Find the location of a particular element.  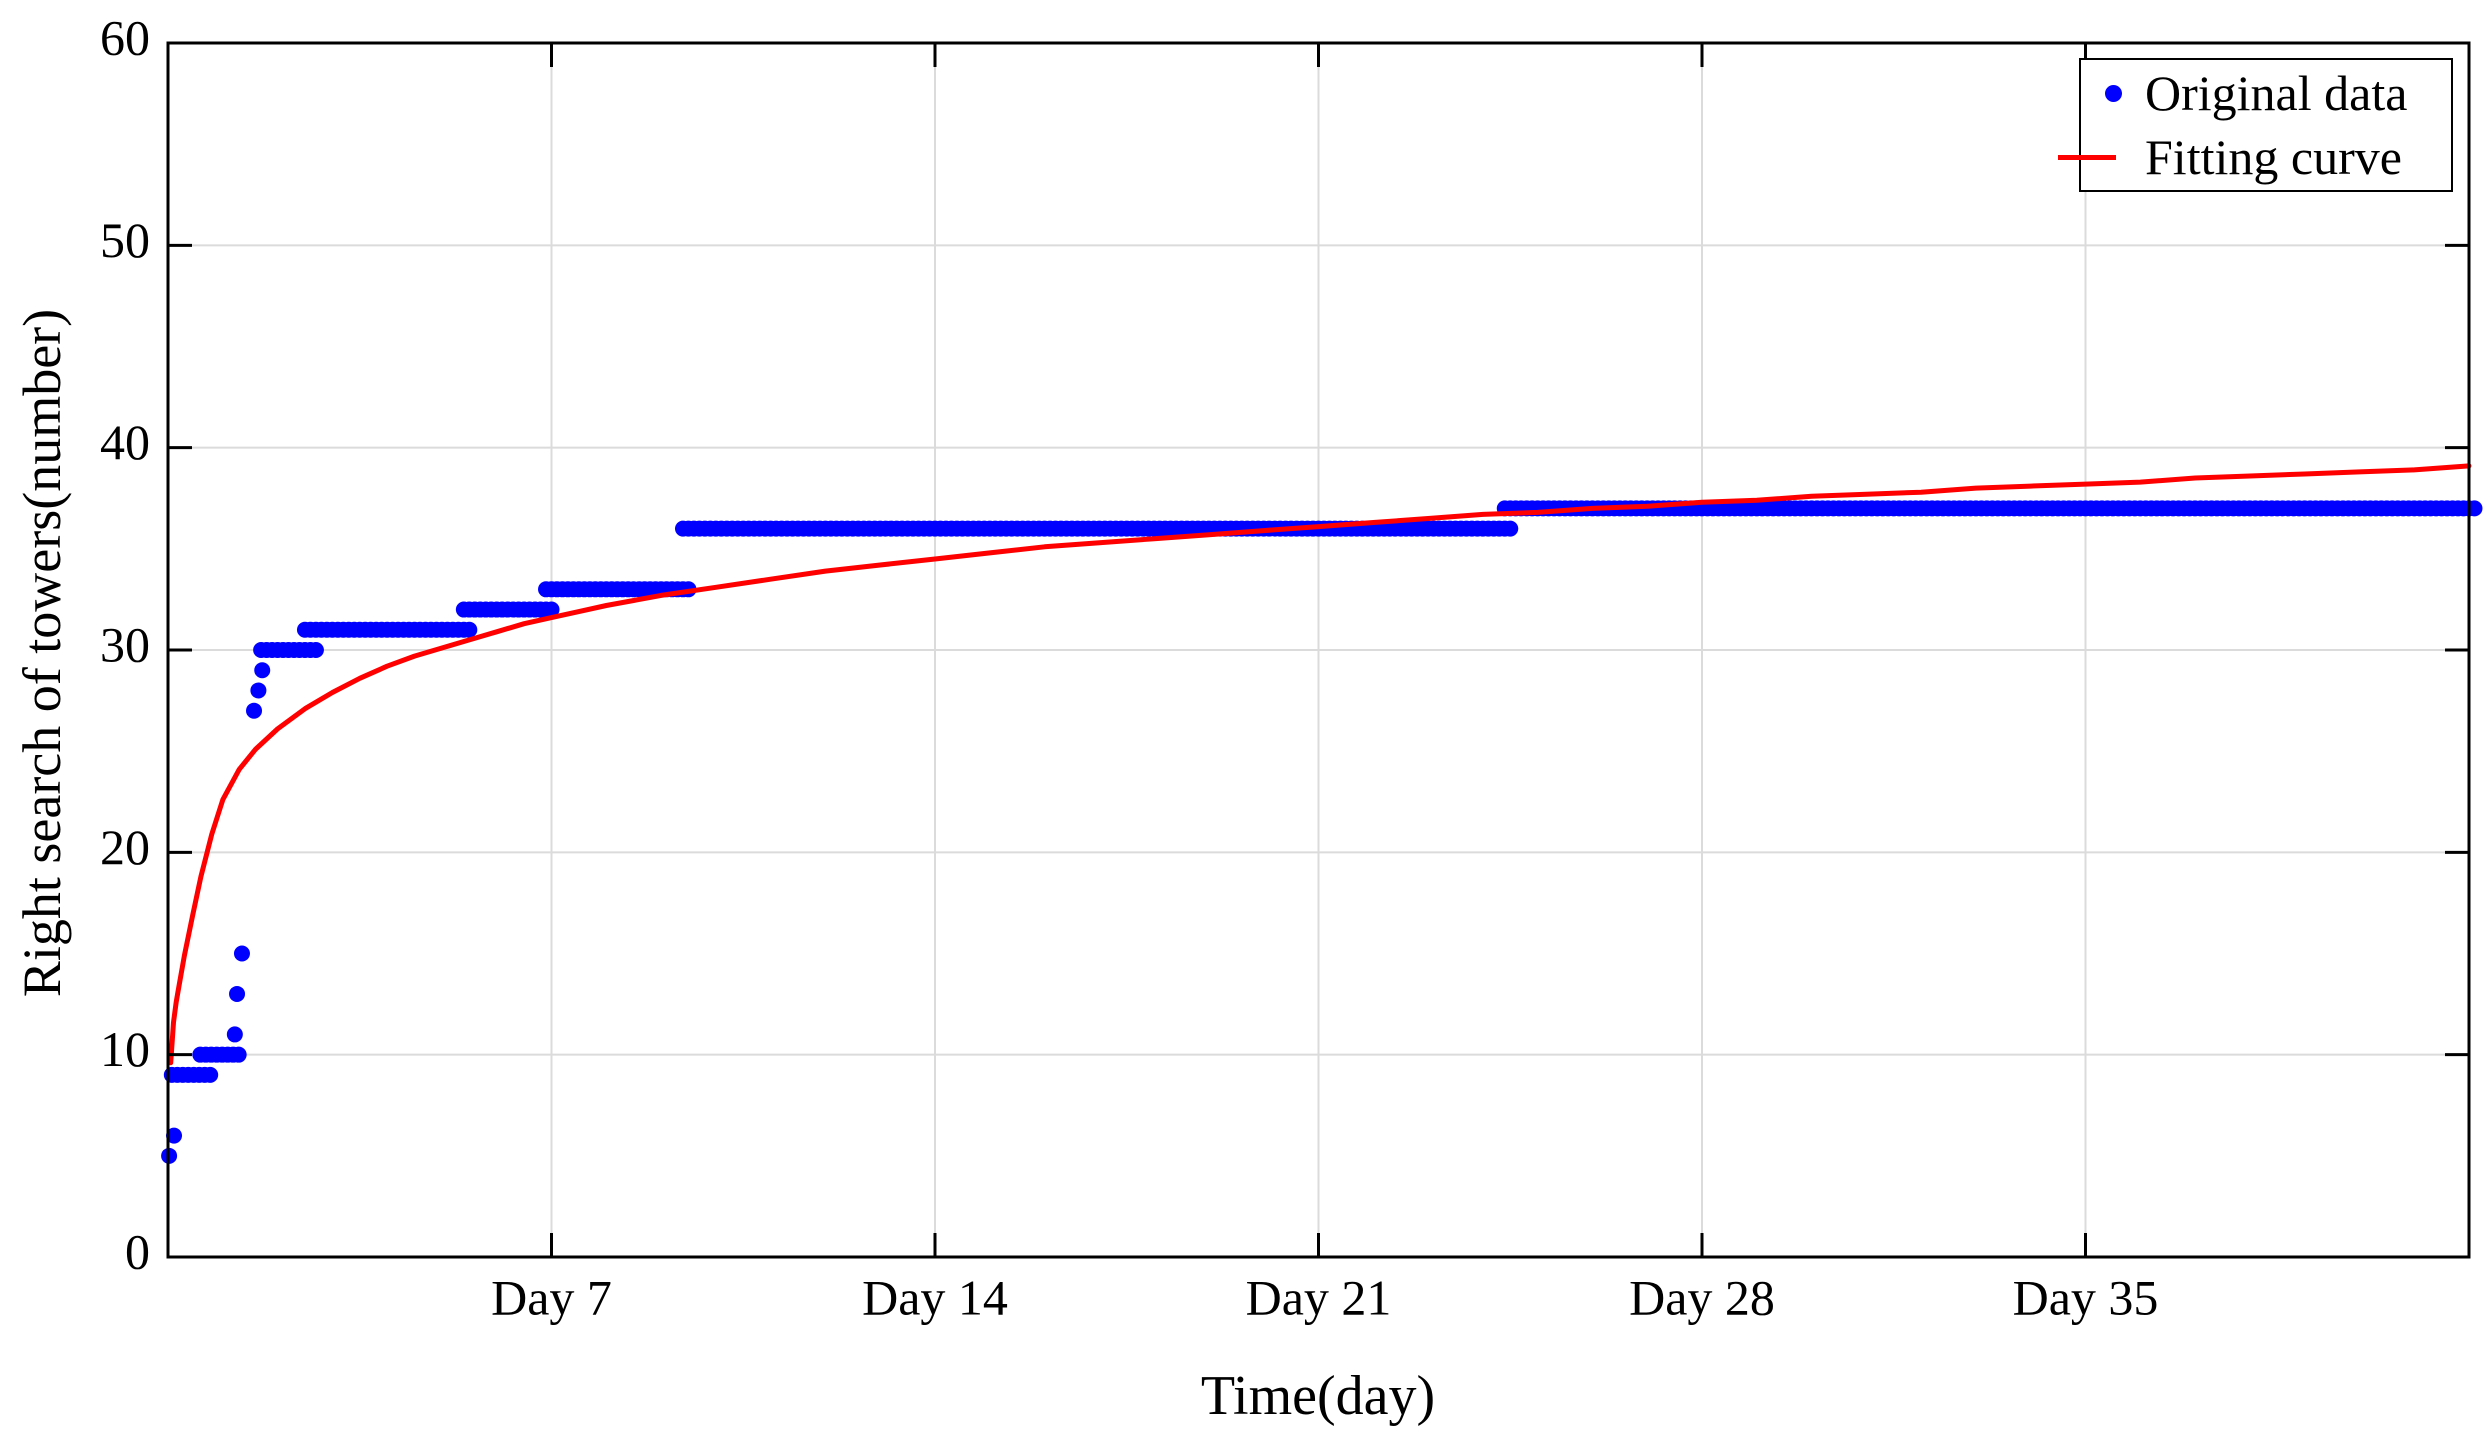

x-tick-label: Day 7 is located at coordinates (551, 1297).